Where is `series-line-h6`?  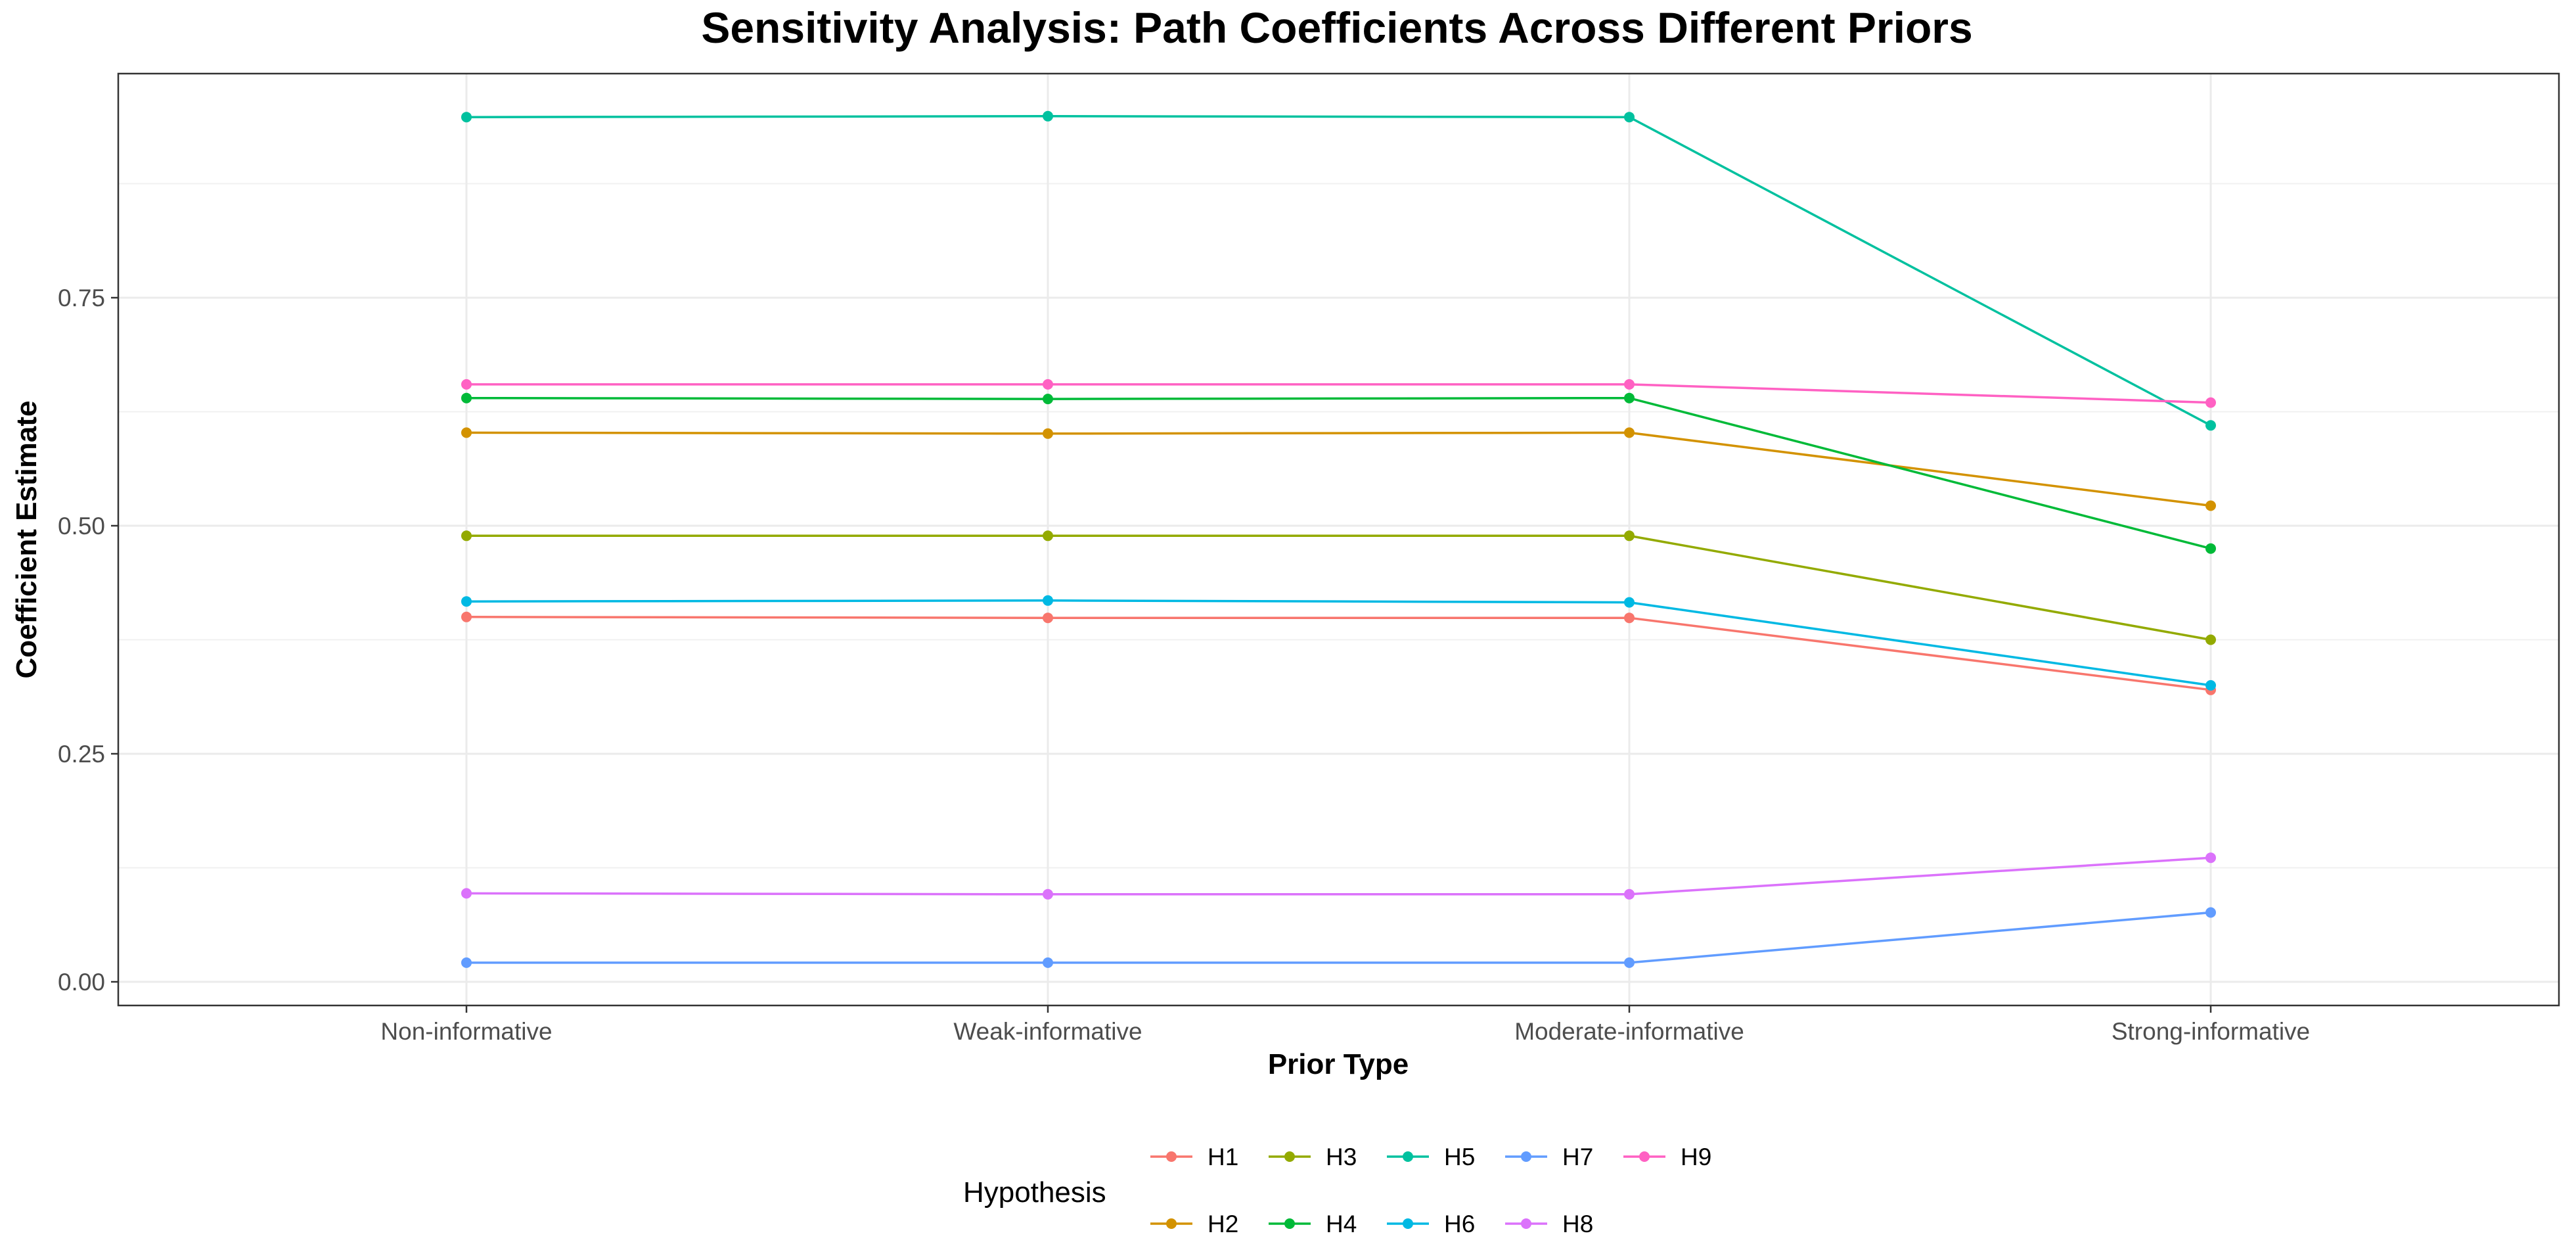
series-line-h6 is located at coordinates (1338, 643).